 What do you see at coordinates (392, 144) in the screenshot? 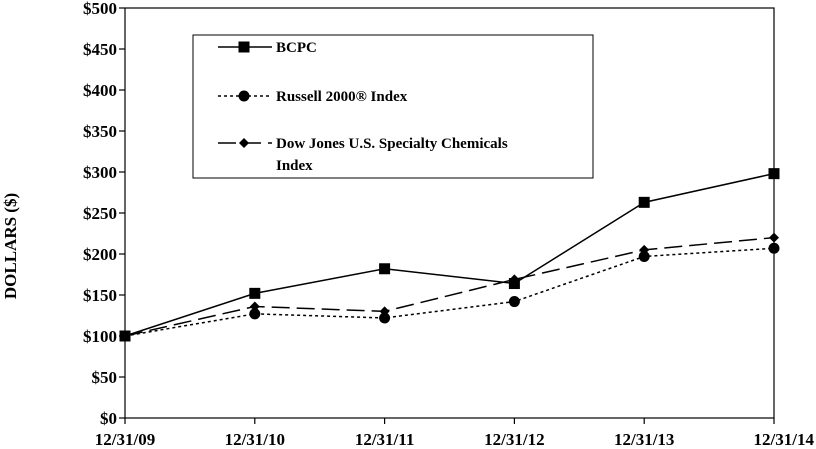
I see `legend-label: Dow Jones U.S. Specialty Chemicals` at bounding box center [392, 144].